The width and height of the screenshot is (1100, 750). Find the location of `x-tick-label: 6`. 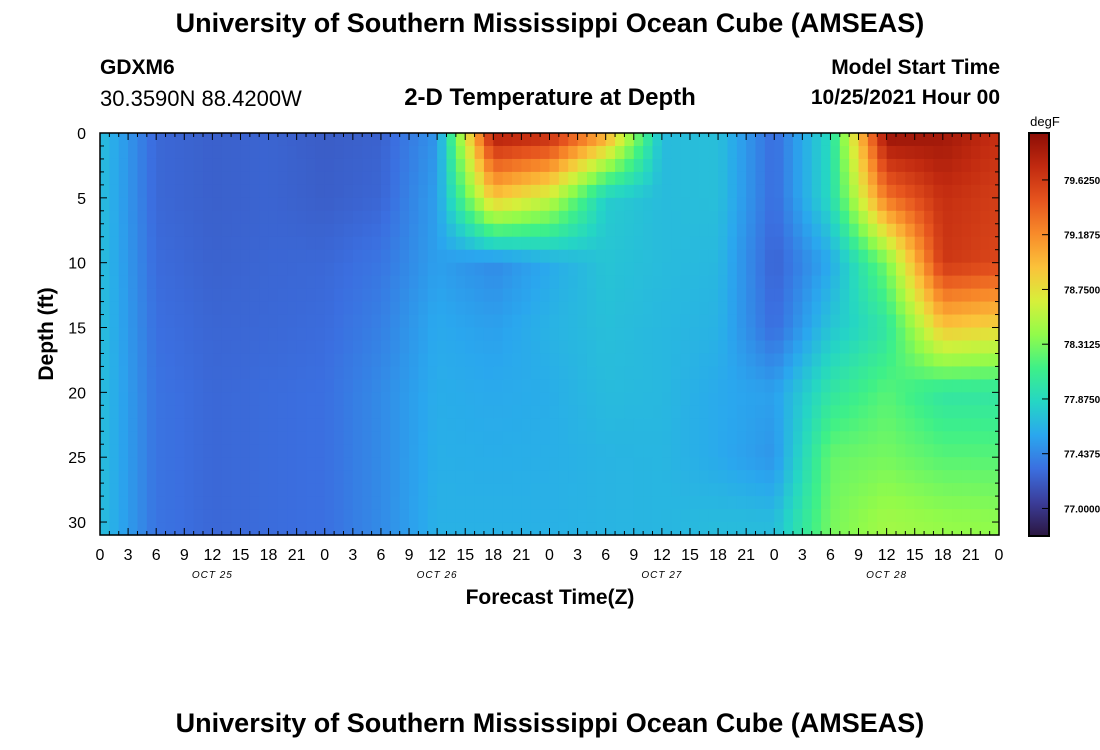

x-tick-label: 6 is located at coordinates (156, 555).